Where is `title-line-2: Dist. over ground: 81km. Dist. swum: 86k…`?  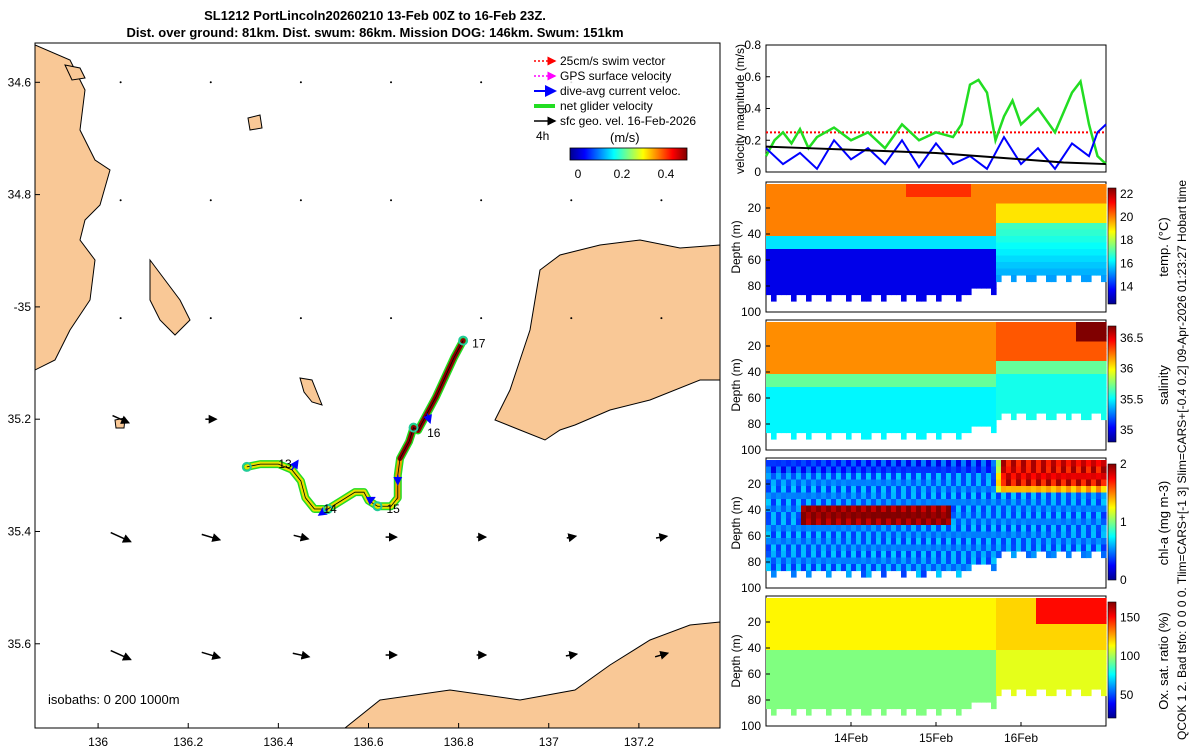
title-line-2: Dist. over ground: 81km. Dist. swum: 86k… is located at coordinates (375, 32).